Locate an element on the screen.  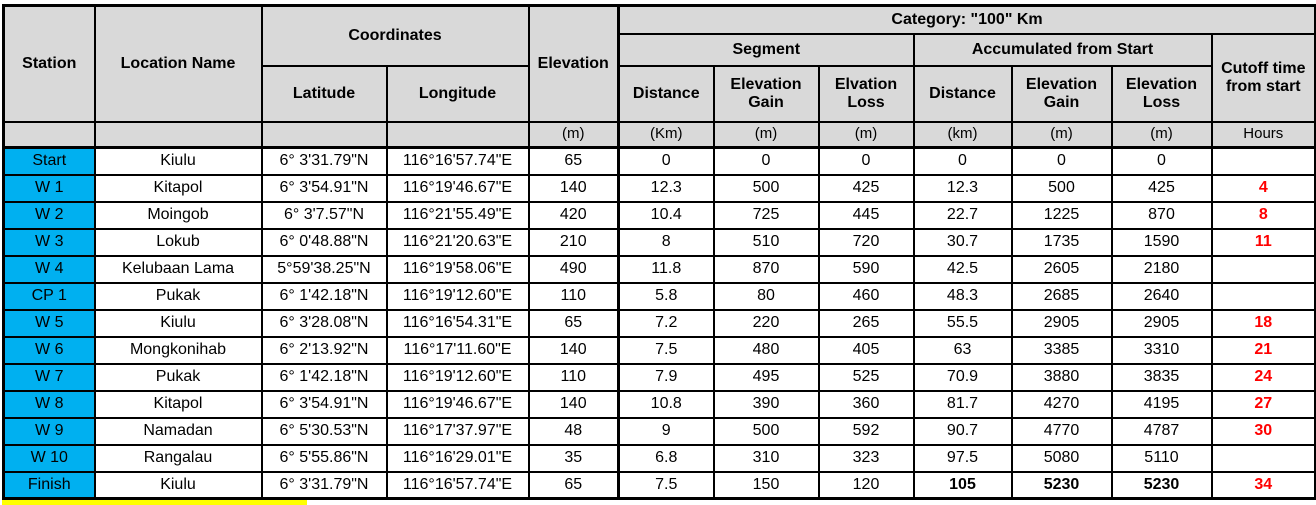
cell-longitude: 116°21'20.63"E is located at coordinates (457, 242).